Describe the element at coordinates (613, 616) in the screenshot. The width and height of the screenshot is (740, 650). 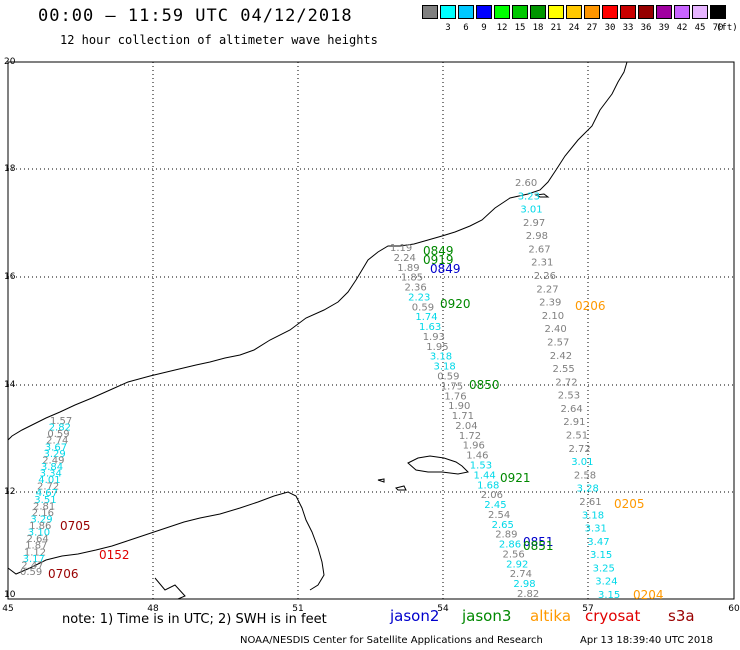
I see `satellite-legend-item: cryosat` at that location.